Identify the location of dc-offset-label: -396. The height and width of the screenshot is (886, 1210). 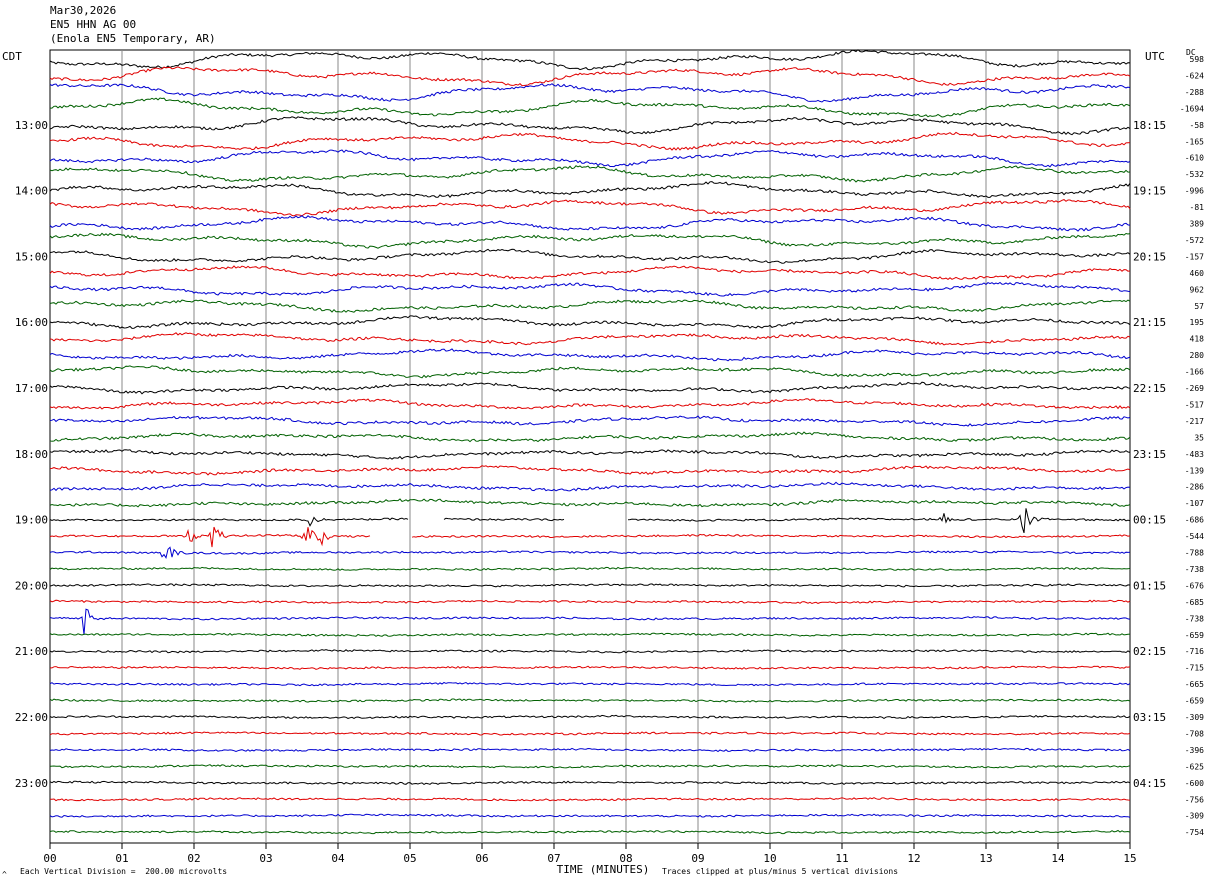
(1194, 750).